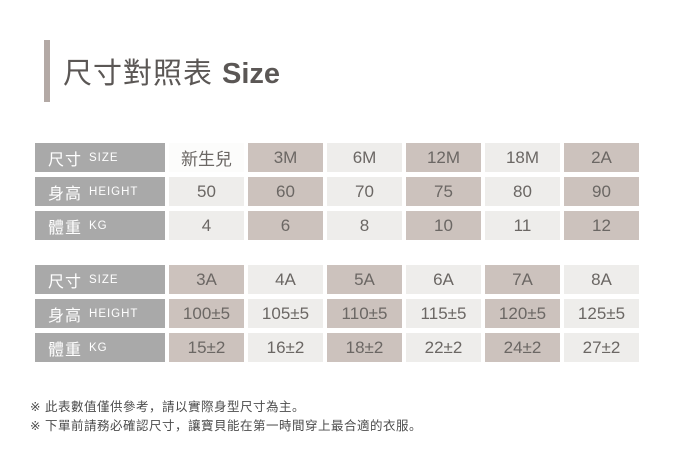 This screenshot has width=680, height=471. Describe the element at coordinates (522, 313) in the screenshot. I see `size-value-cell: 120±5` at that location.